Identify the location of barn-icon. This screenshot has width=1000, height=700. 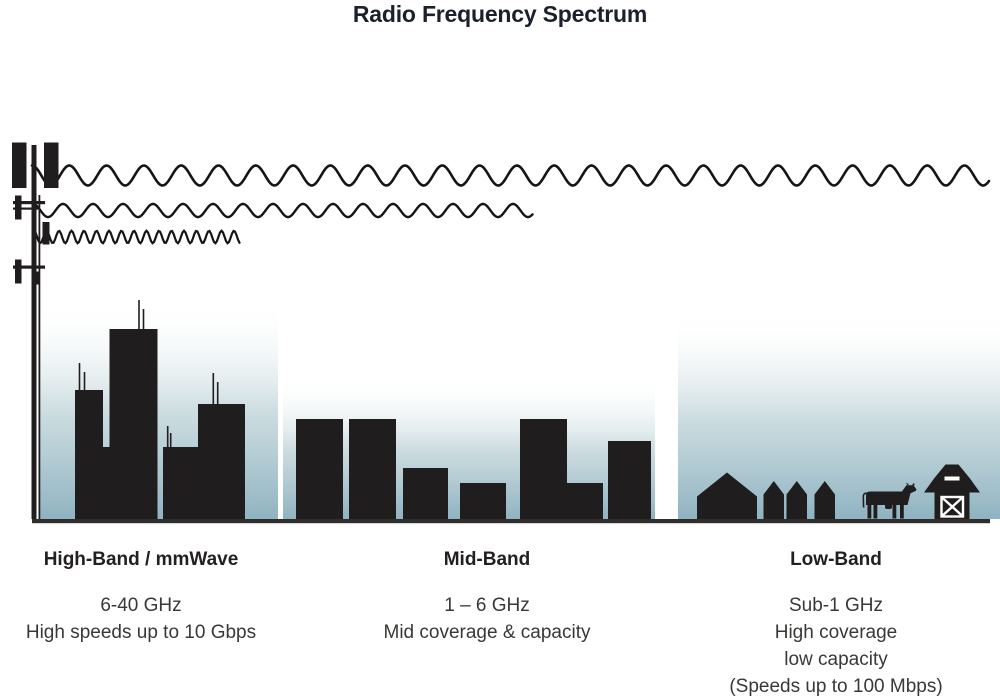
(952, 491).